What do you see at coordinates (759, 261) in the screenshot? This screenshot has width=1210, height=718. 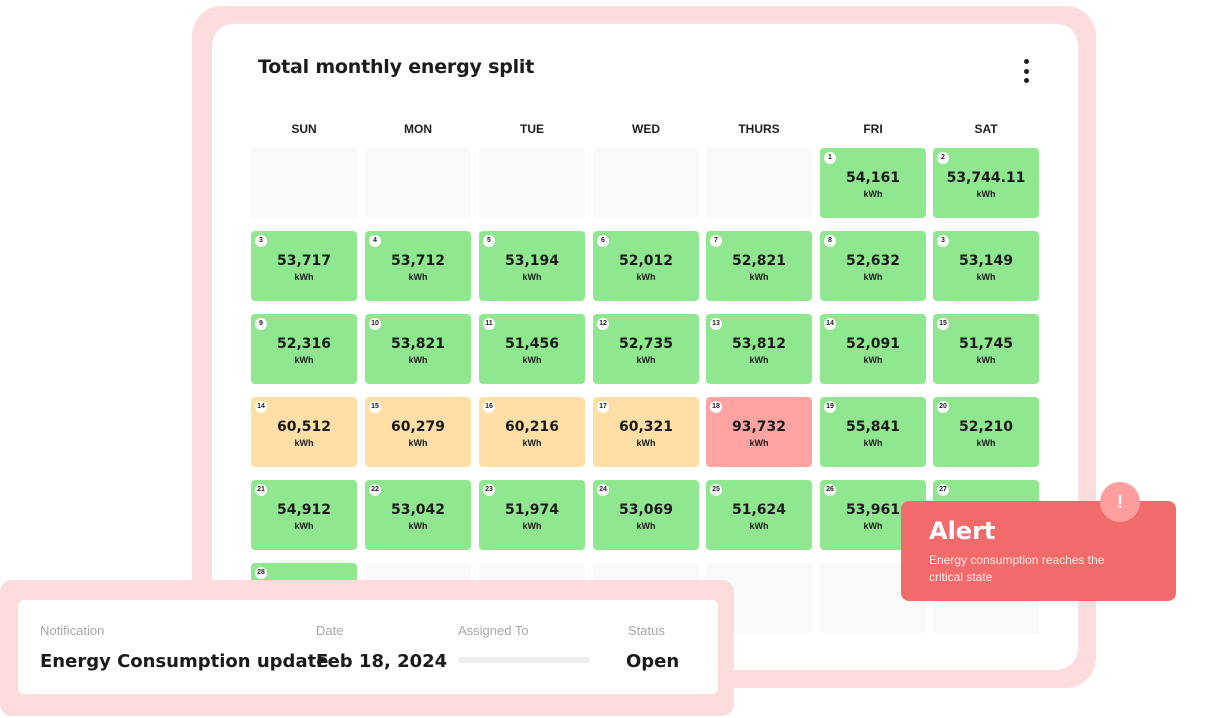 I see `energy-value: 52,821` at bounding box center [759, 261].